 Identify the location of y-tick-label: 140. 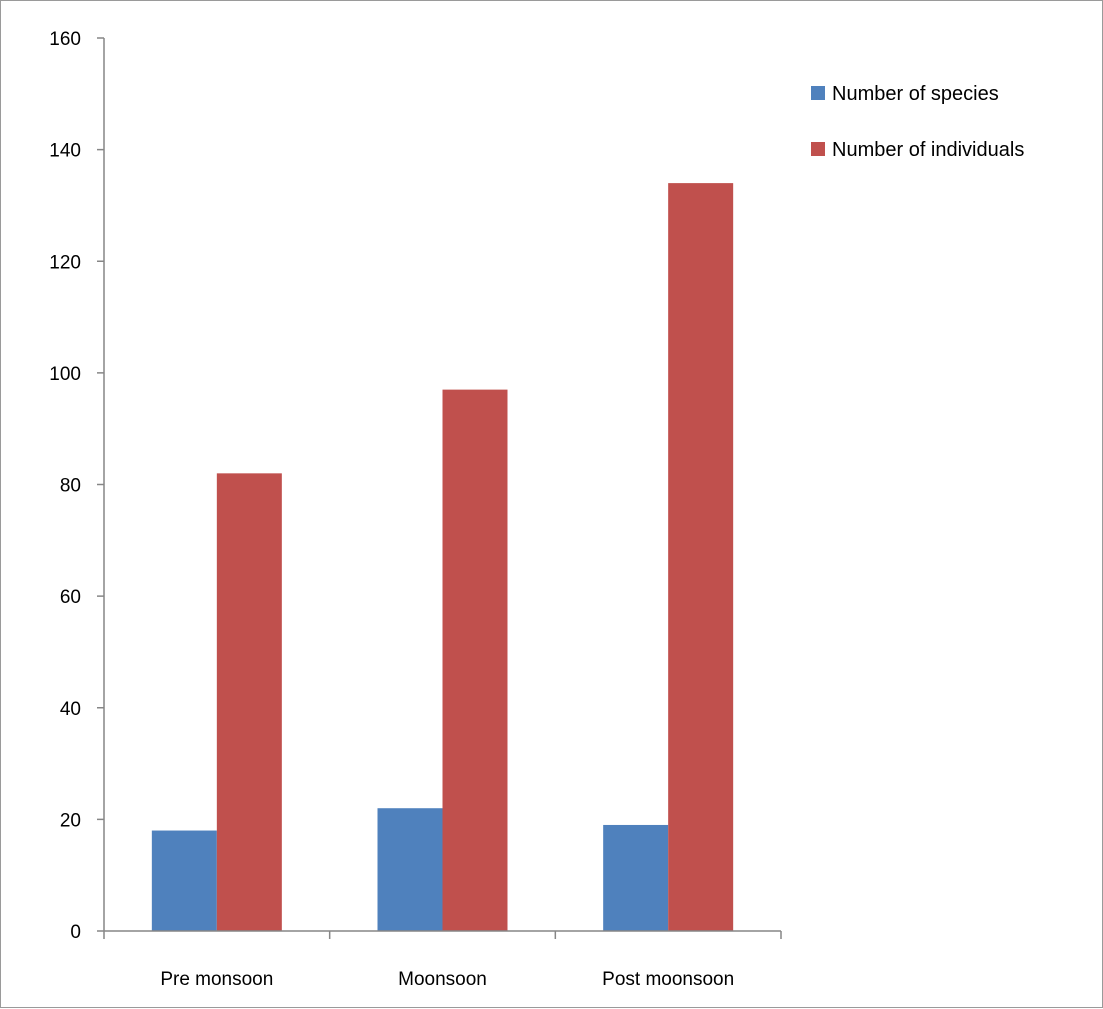
(65, 151).